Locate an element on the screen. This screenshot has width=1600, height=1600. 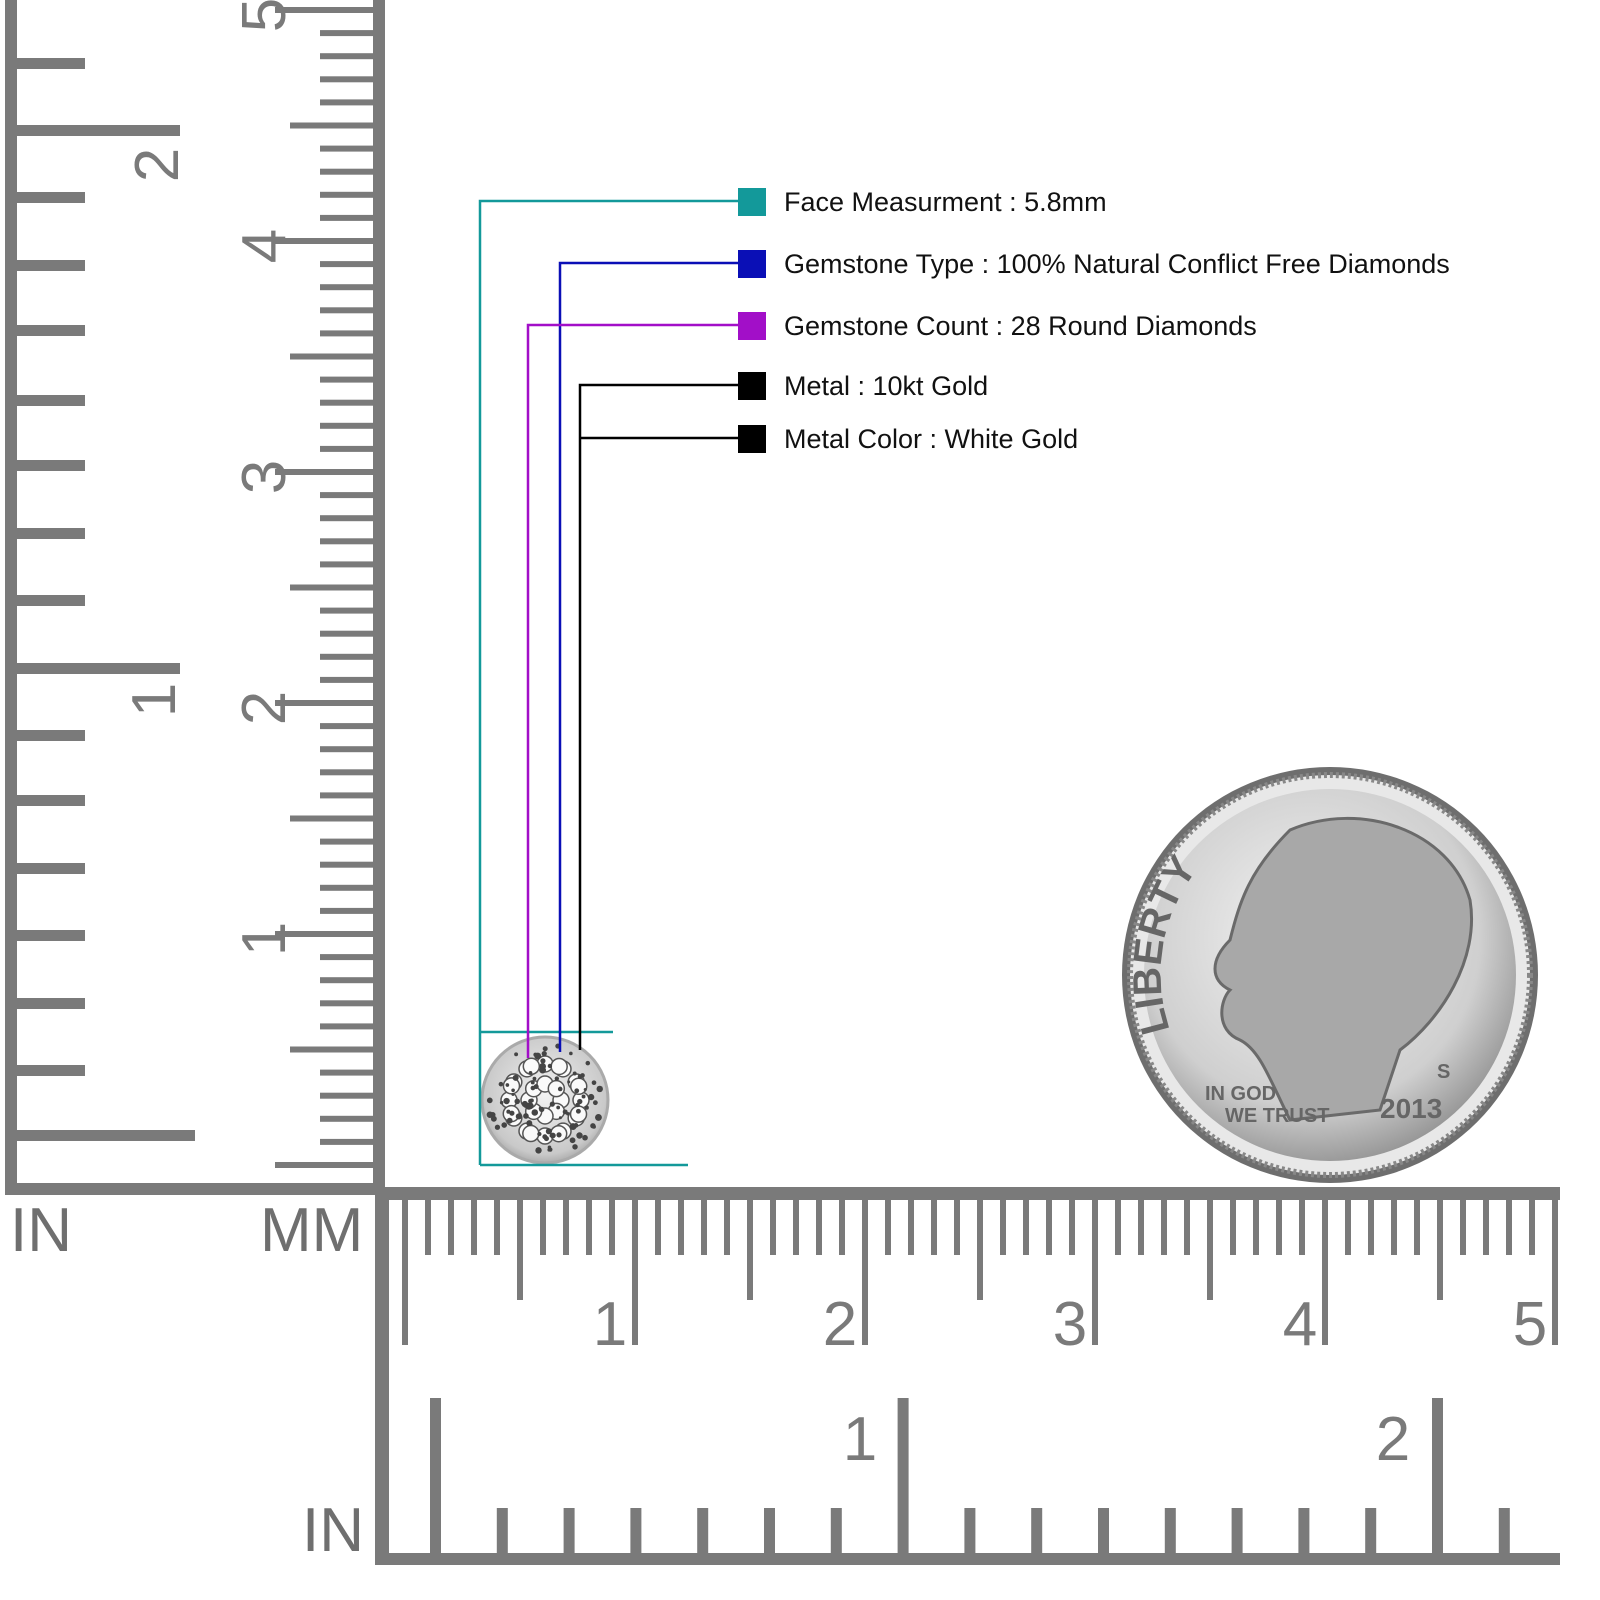
blue-swatch is located at coordinates (752, 264).